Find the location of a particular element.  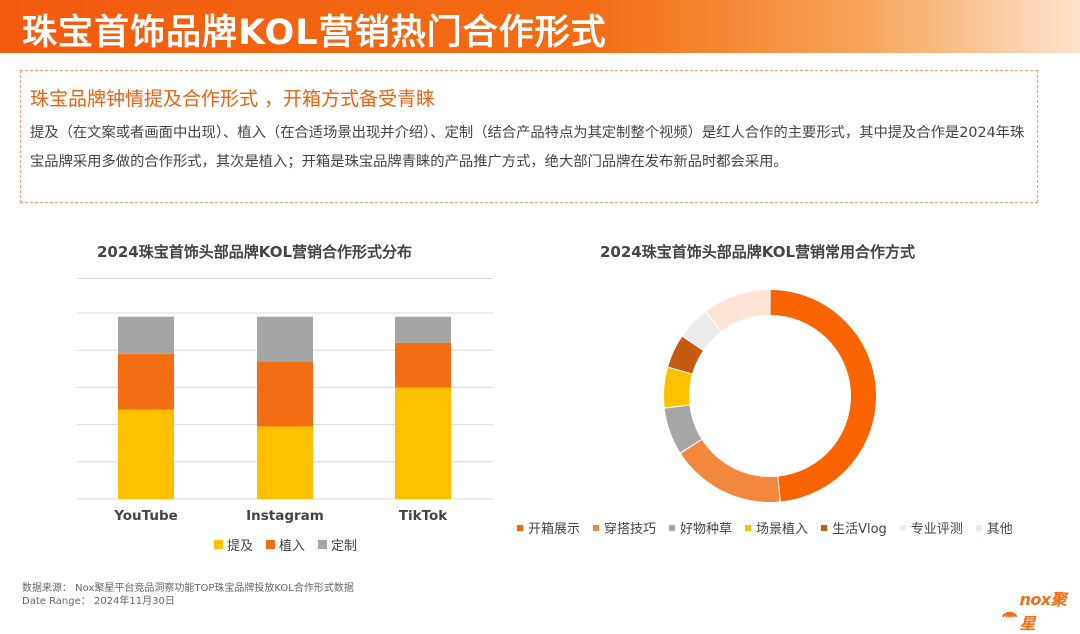

bar-chart: YouTube Instagram TikTok is located at coordinates (285, 418).